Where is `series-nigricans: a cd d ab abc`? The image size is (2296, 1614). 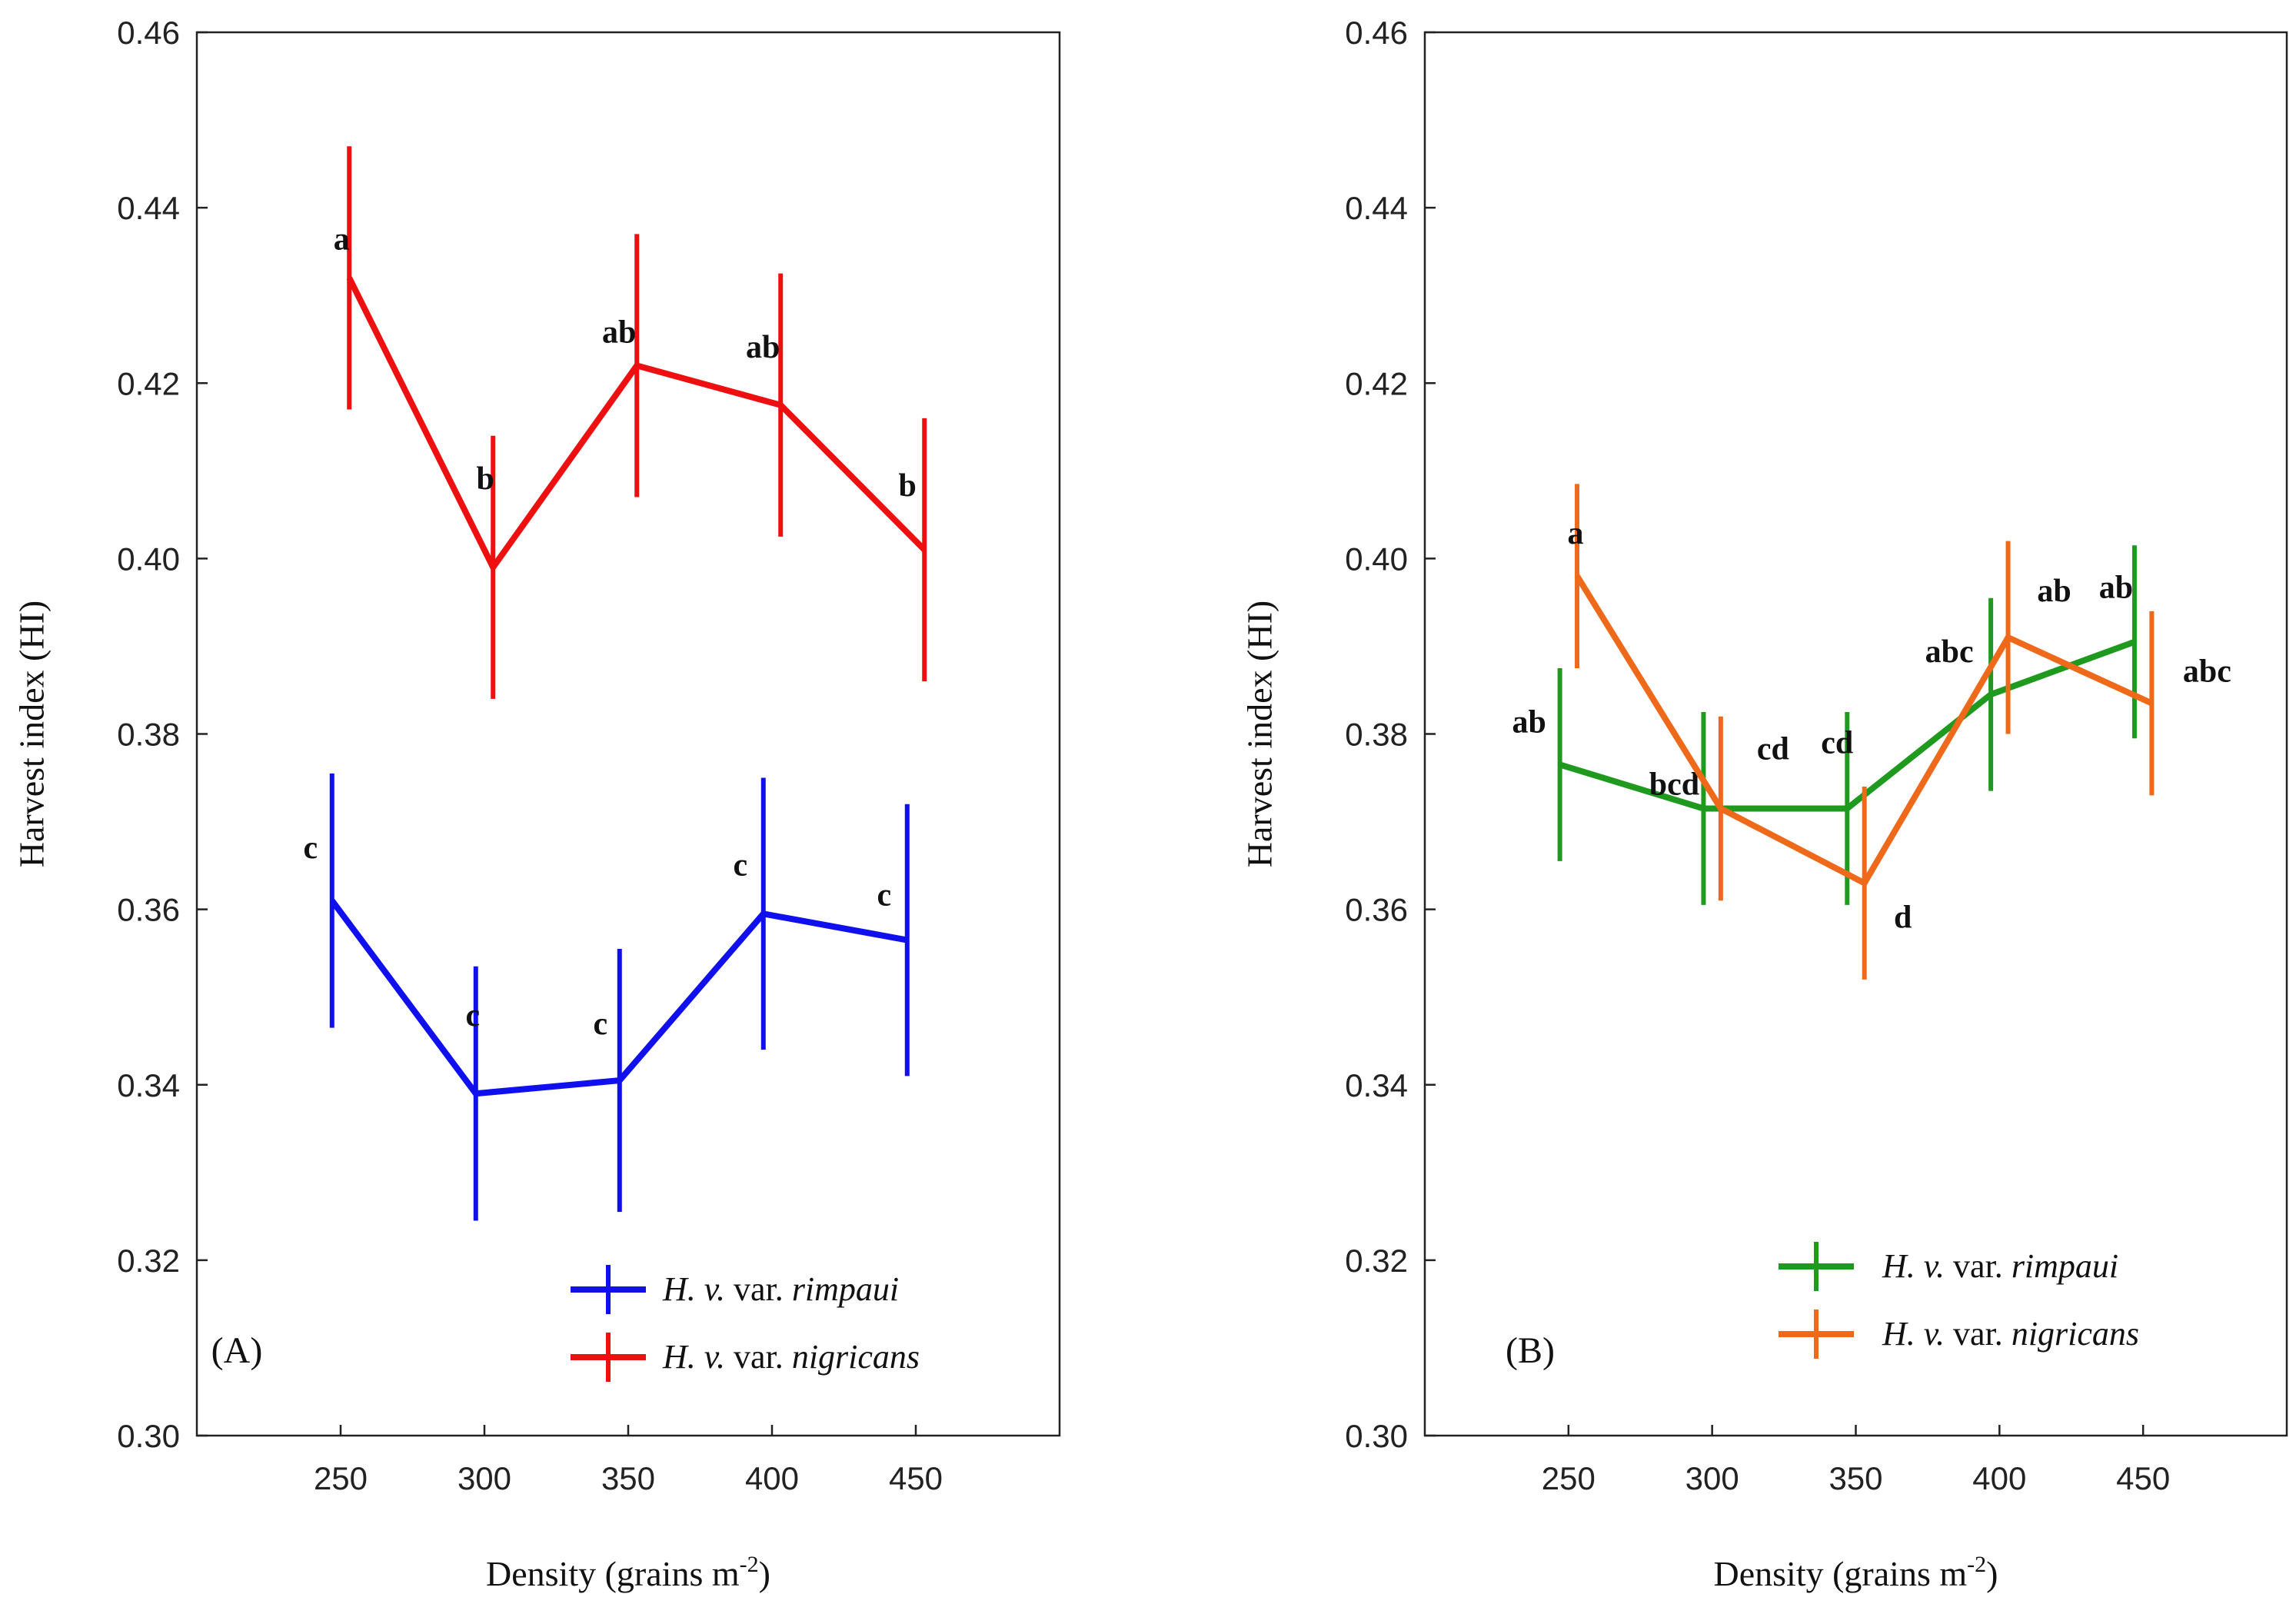 series-nigricans: a cd d ab abc is located at coordinates (1899, 732).